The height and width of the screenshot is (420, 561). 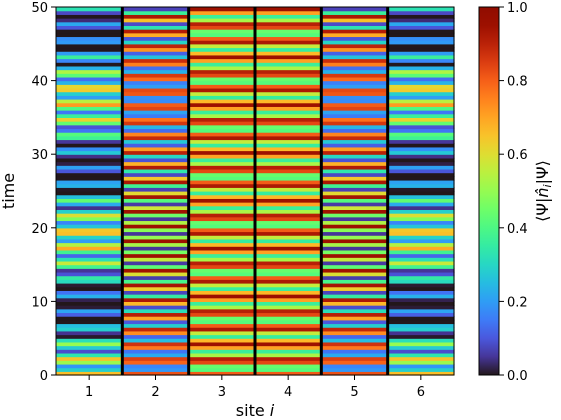 I want to click on x-tick-label: 1, so click(x=89, y=392).